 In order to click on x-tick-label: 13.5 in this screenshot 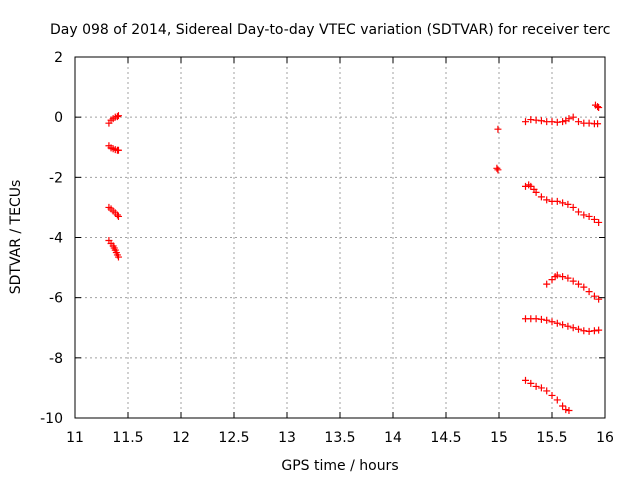, I will do `click(339, 438)`.